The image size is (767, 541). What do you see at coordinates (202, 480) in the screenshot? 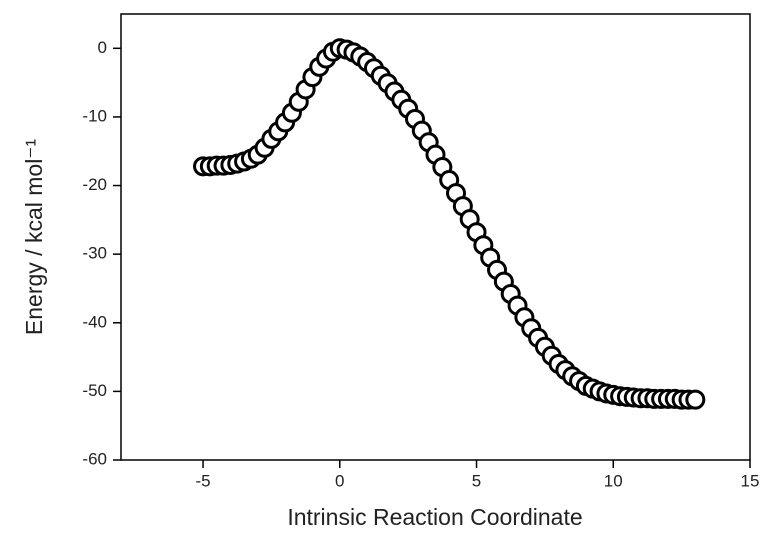
I see `x-tick-label: -5` at bounding box center [202, 480].